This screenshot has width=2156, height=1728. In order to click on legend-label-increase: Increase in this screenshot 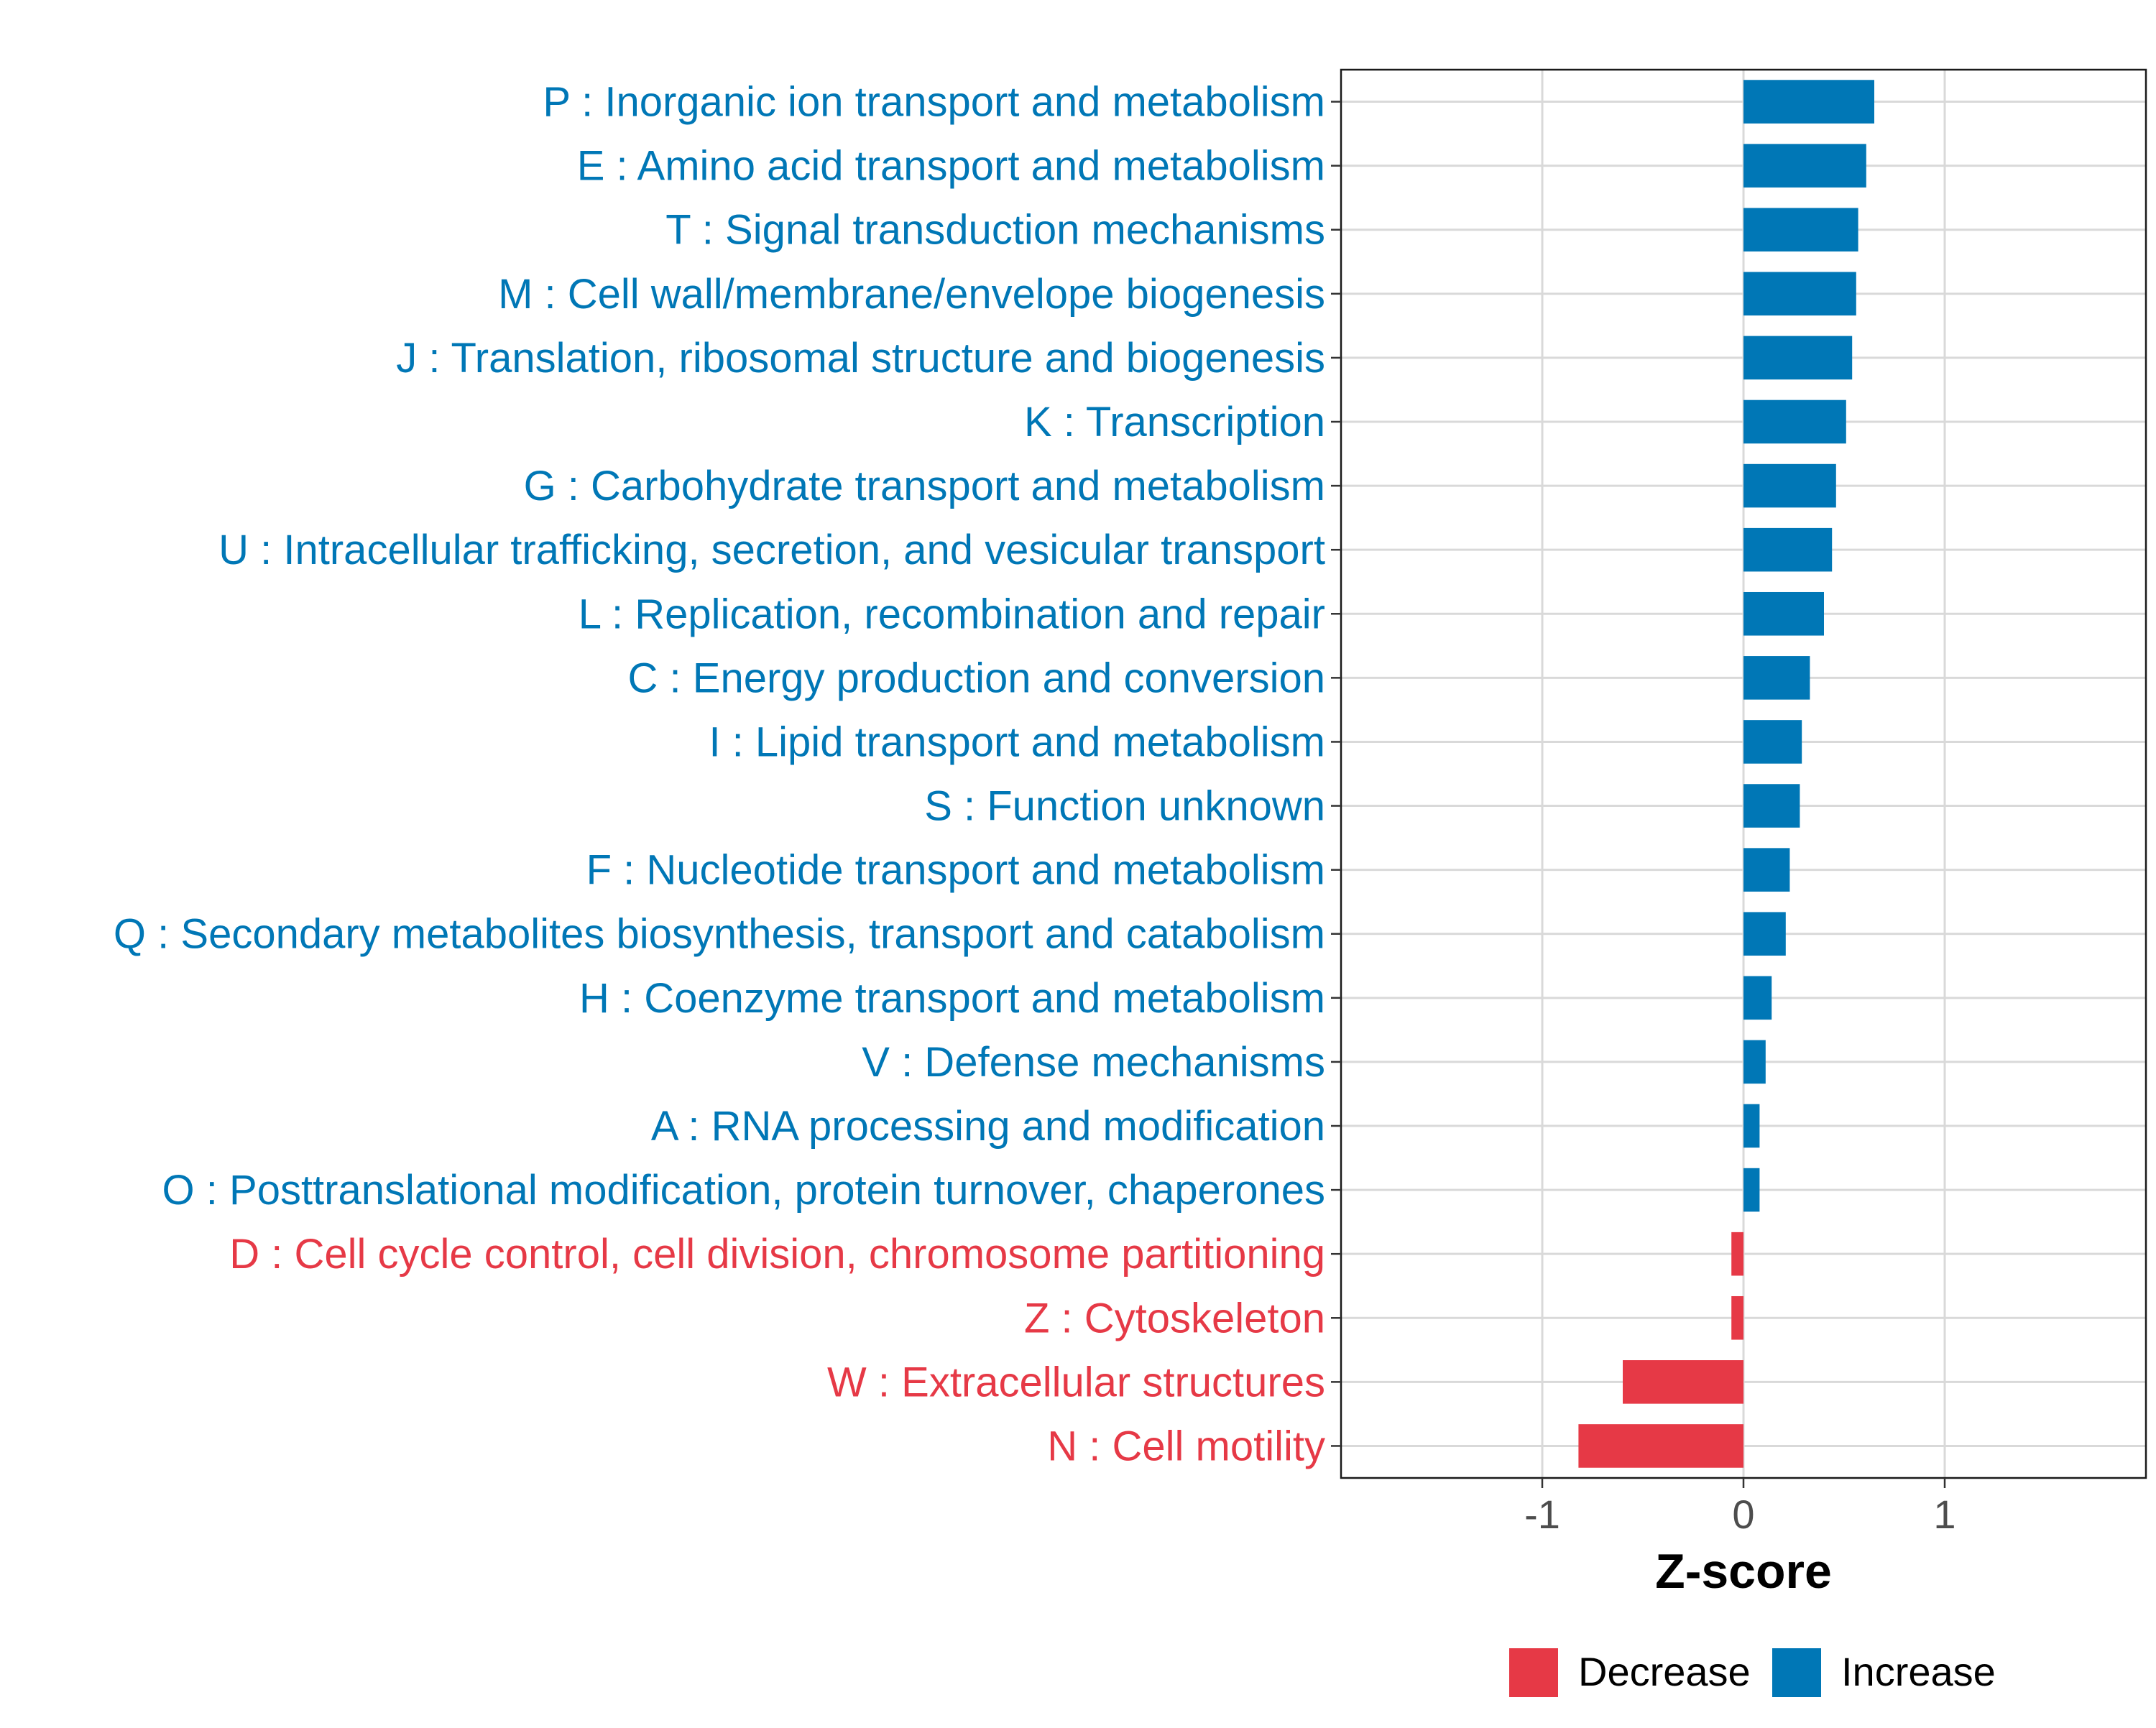, I will do `click(1918, 1672)`.